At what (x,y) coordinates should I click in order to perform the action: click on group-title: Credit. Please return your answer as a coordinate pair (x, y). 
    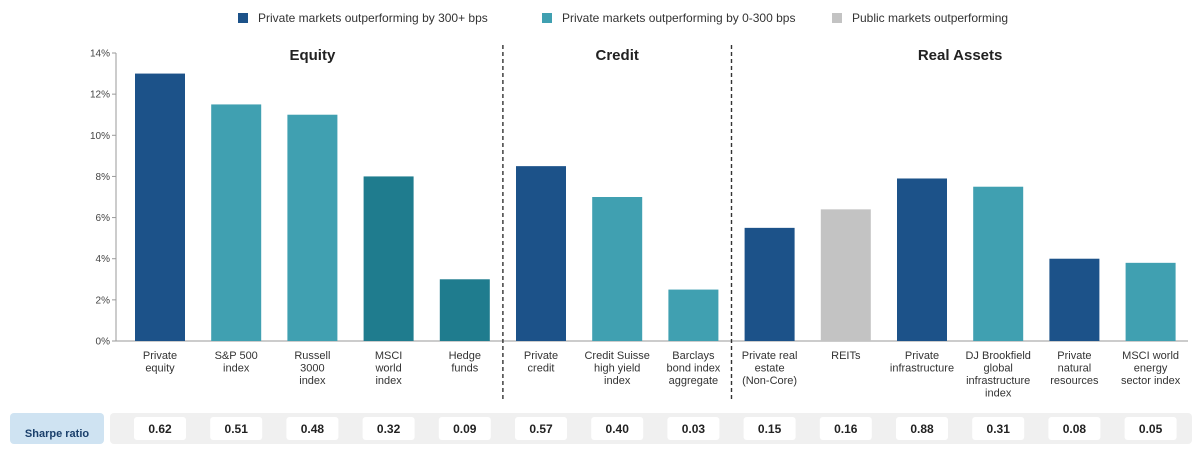
    Looking at the image, I should click on (617, 55).